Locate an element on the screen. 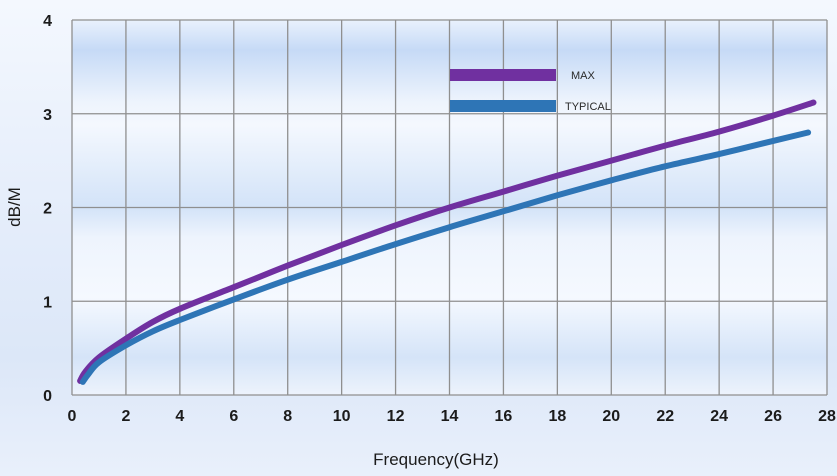 The image size is (837, 476). x-tick-label: 28 is located at coordinates (827, 416).